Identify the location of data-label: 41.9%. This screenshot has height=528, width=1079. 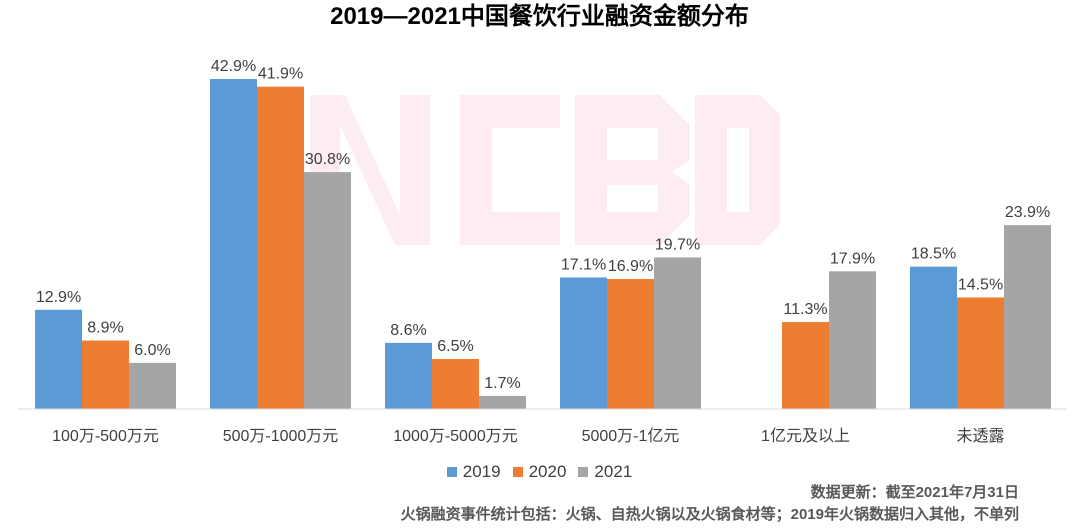
(280, 74).